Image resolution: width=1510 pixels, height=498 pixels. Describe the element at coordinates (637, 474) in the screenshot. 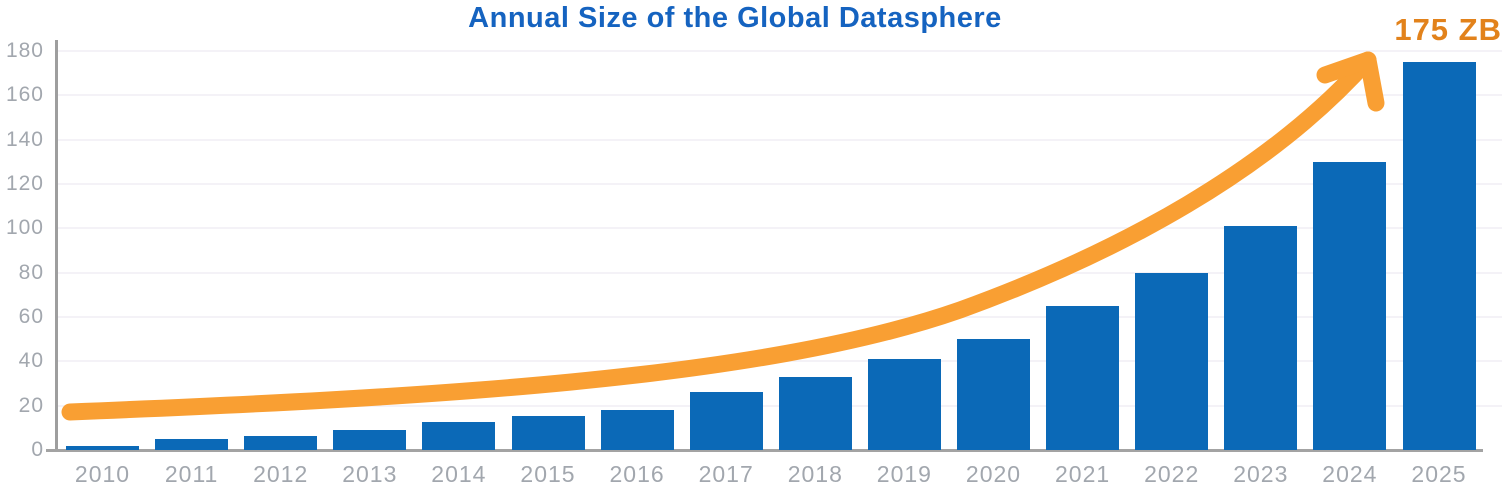

I see `x-tick-label: 2016` at that location.